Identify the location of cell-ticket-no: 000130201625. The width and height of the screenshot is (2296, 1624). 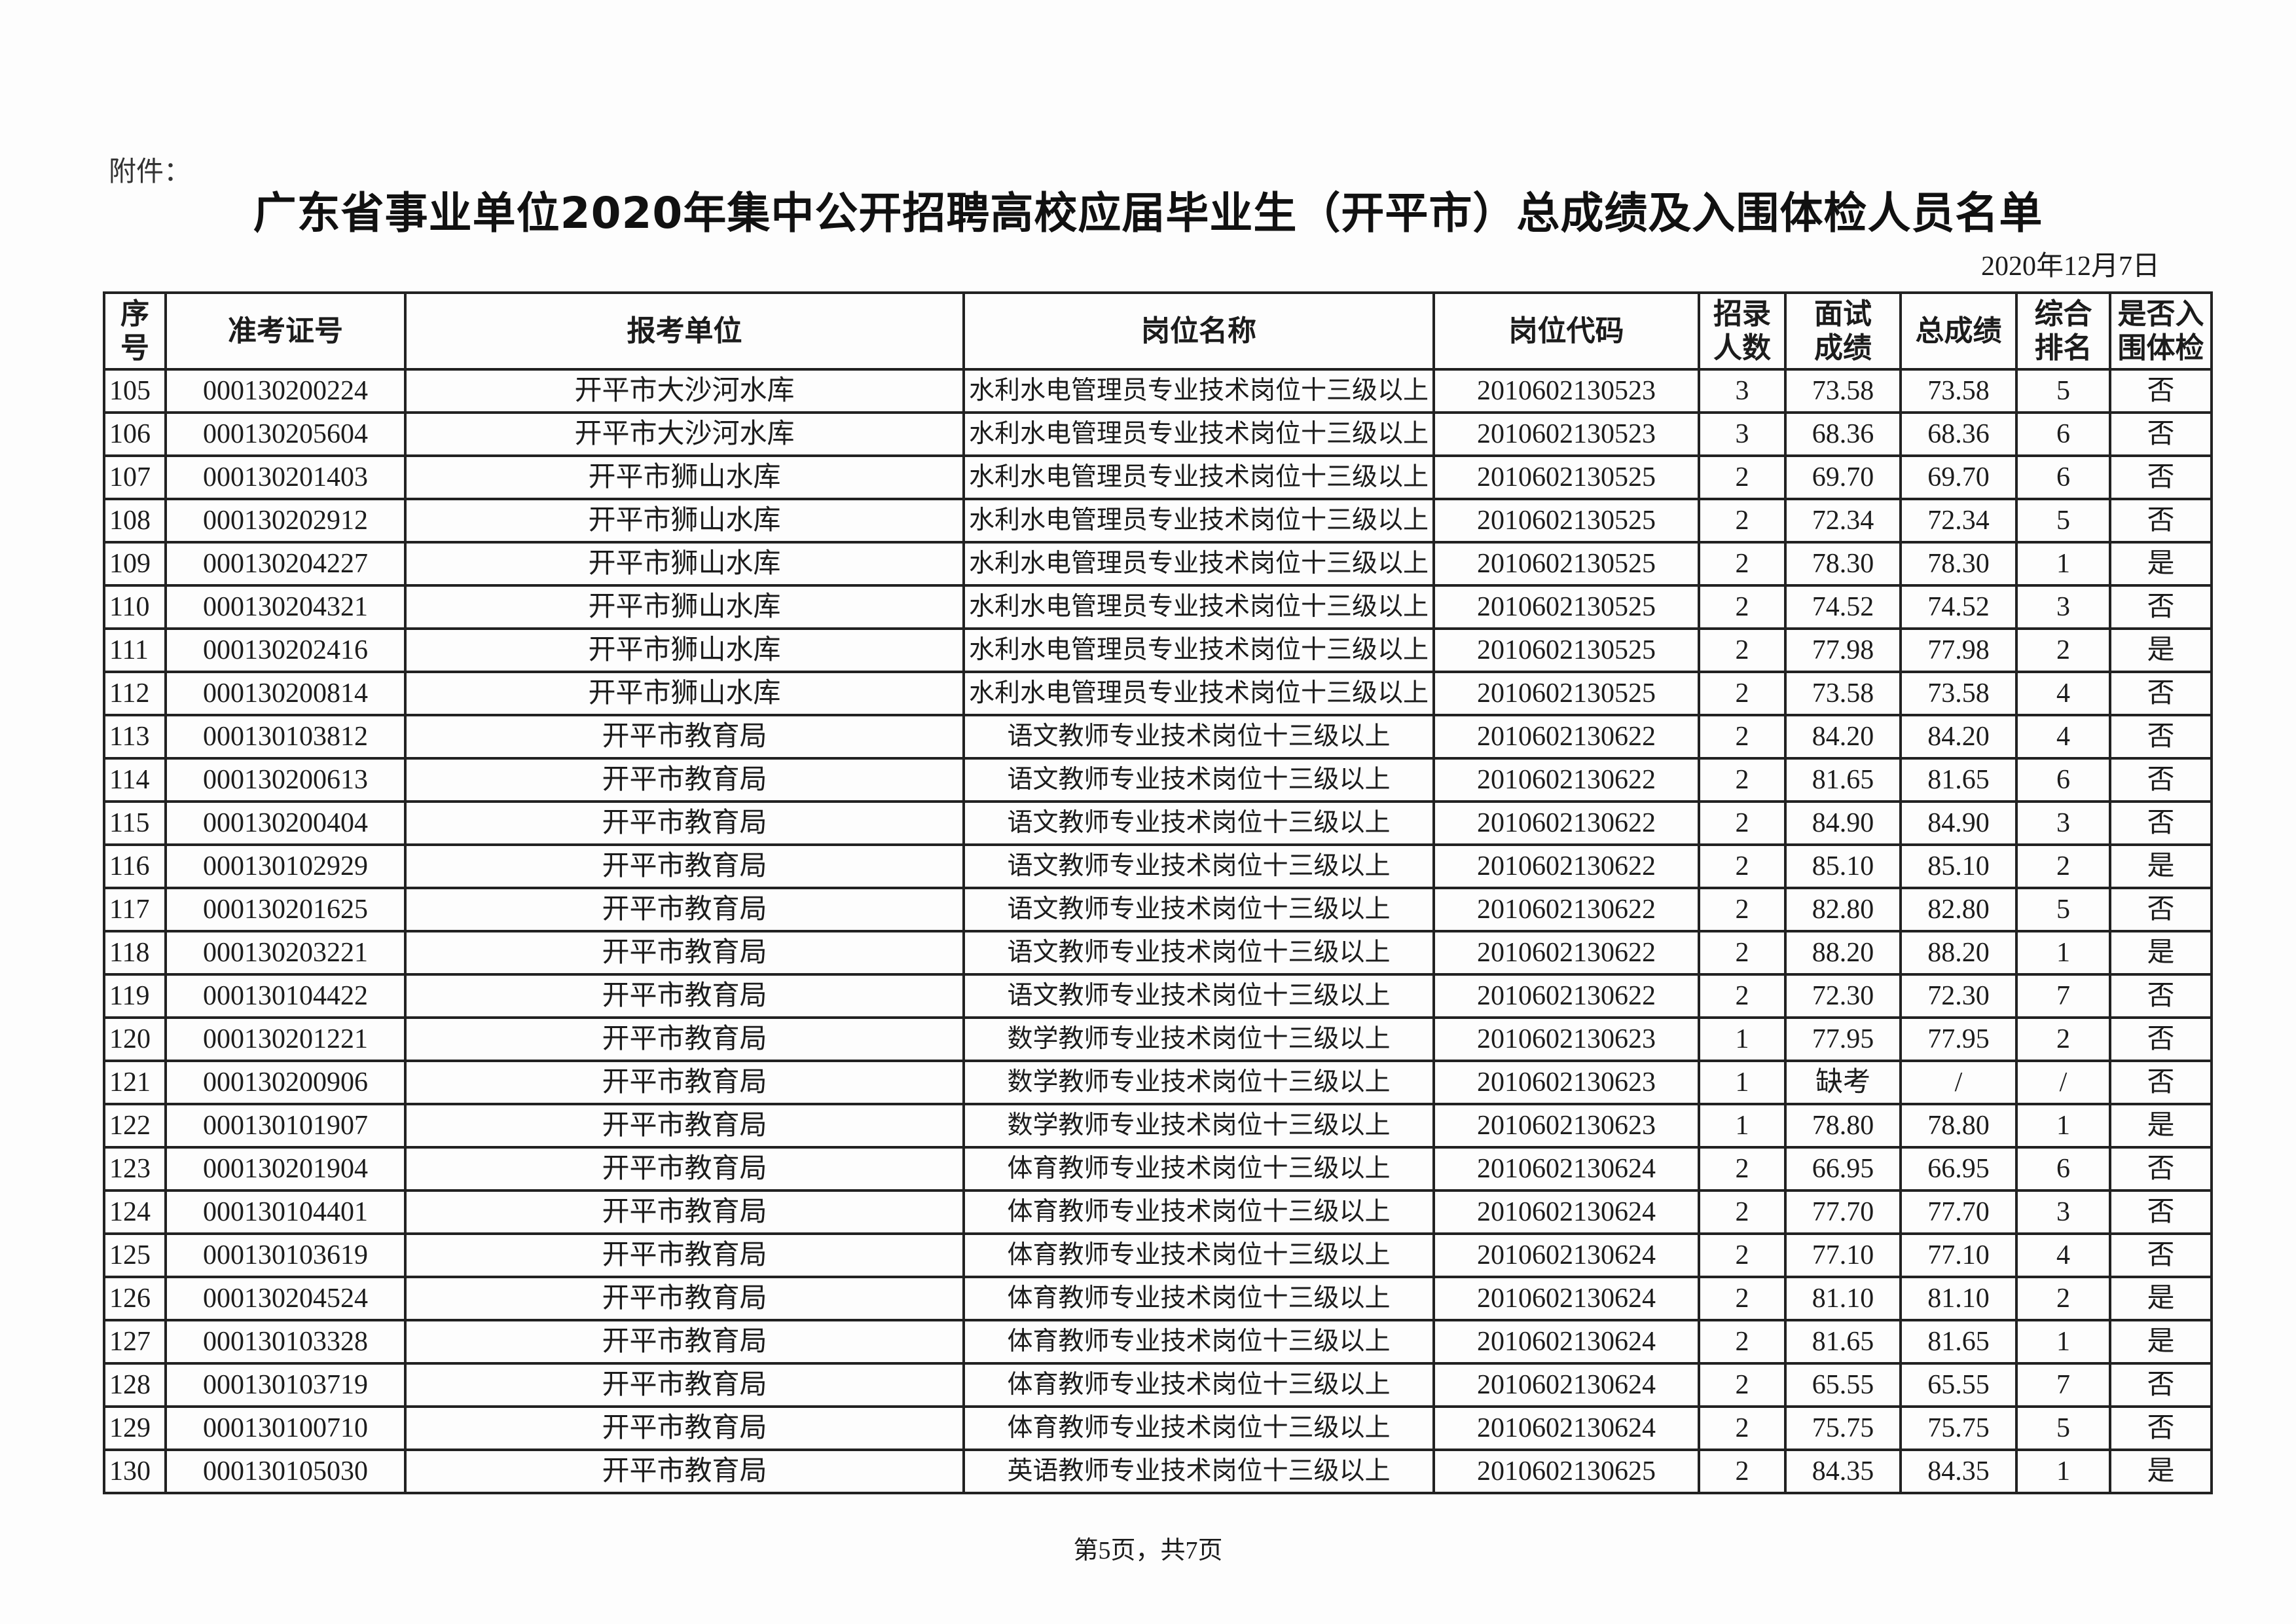
(285, 909).